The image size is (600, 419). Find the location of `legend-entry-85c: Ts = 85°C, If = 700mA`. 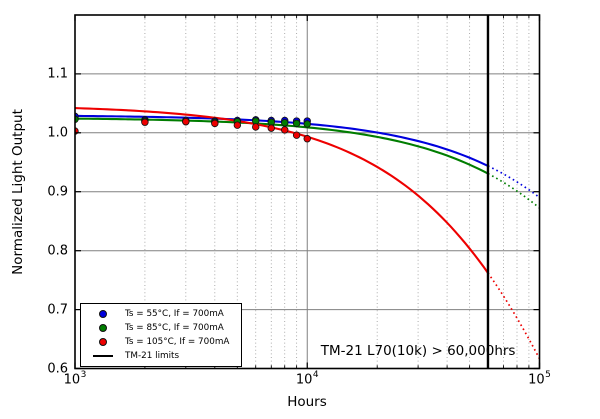

legend-entry-85c: Ts = 85°C, If = 700mA is located at coordinates (164, 328).